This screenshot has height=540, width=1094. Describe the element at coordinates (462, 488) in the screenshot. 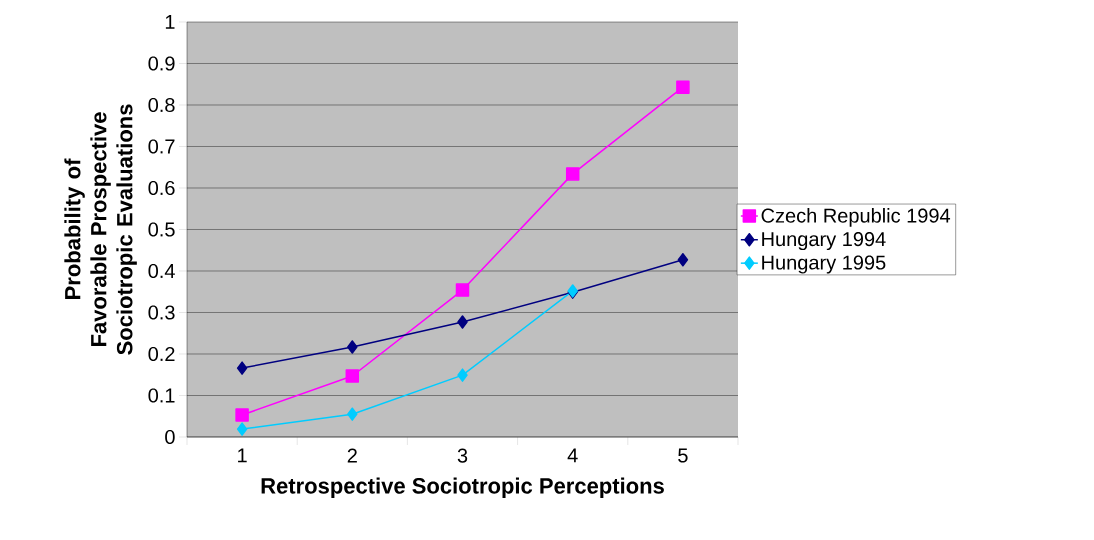

I see `x-axis-title: Retrospective Sociotropic Perceptions` at that location.